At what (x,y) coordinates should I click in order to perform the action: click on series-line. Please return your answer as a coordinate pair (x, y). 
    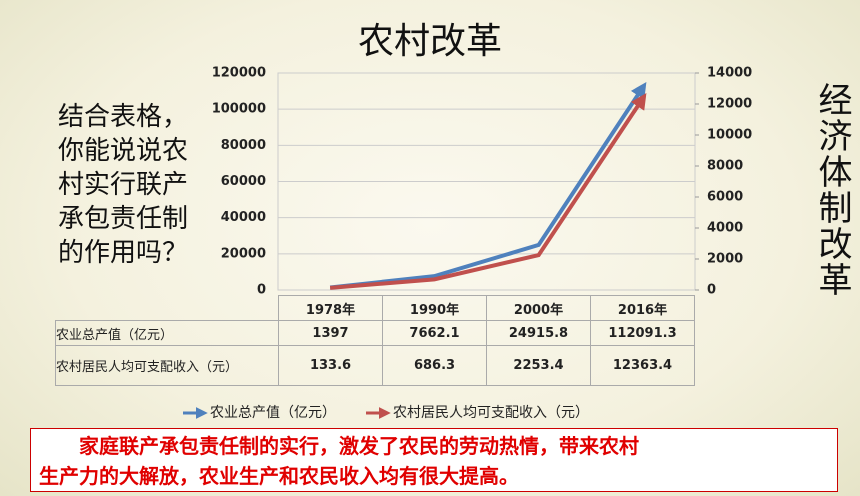
    Looking at the image, I should click on (488, 191).